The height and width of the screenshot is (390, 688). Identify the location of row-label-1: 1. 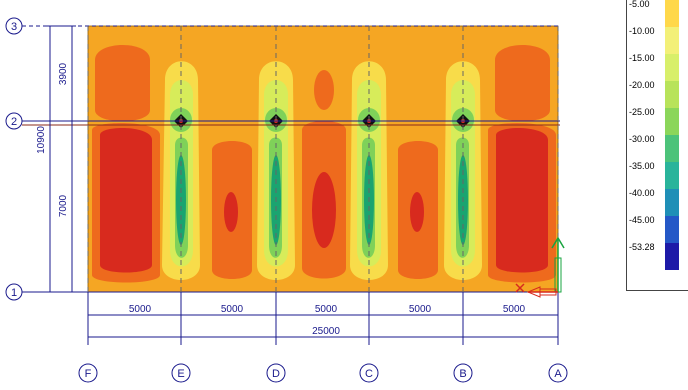
(14, 293).